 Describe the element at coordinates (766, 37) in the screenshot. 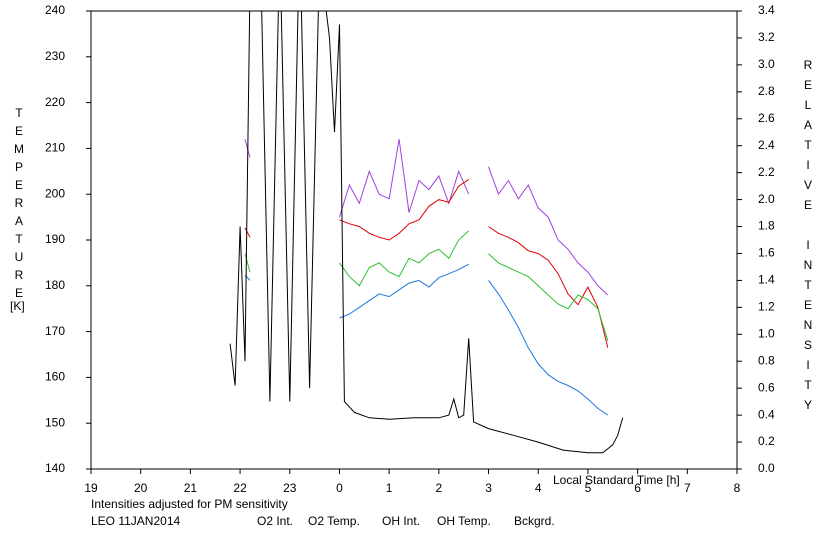

I see `y2-tick-label: 3.2` at that location.